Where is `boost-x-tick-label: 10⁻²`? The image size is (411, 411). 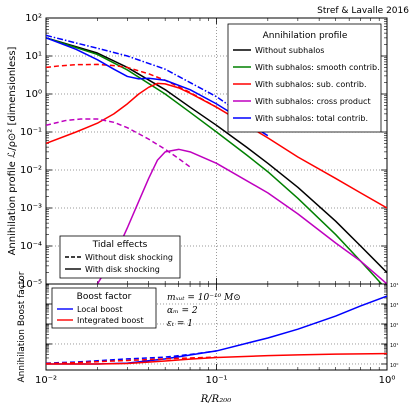
boost-x-tick-label: 10⁻² is located at coordinates (46, 380).